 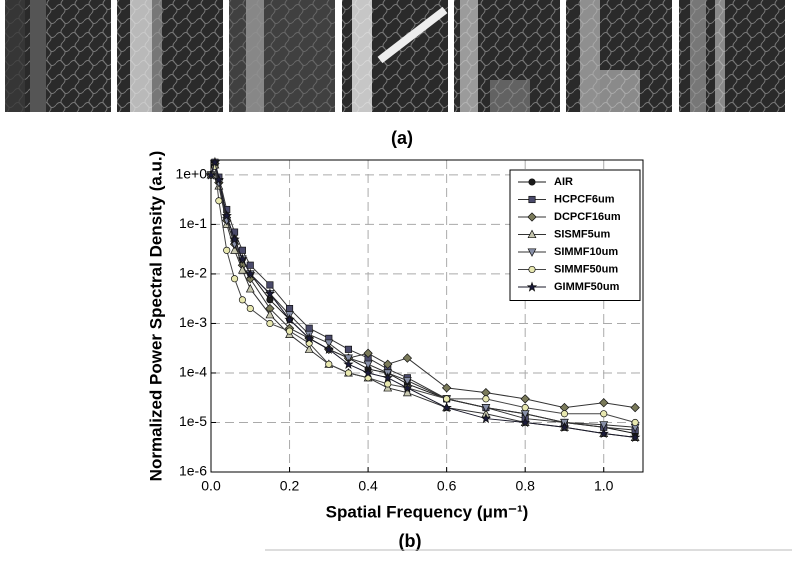 I want to click on y-axis-label: Normalized Power Spectral Density (a.u.), so click(x=155, y=316).